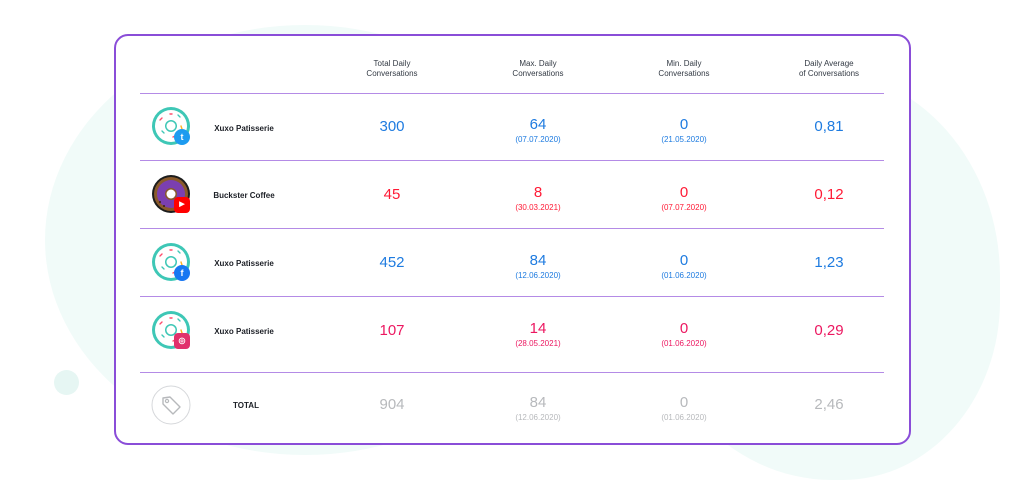 The width and height of the screenshot is (1024, 480). I want to click on tag-icon, so click(171, 405).